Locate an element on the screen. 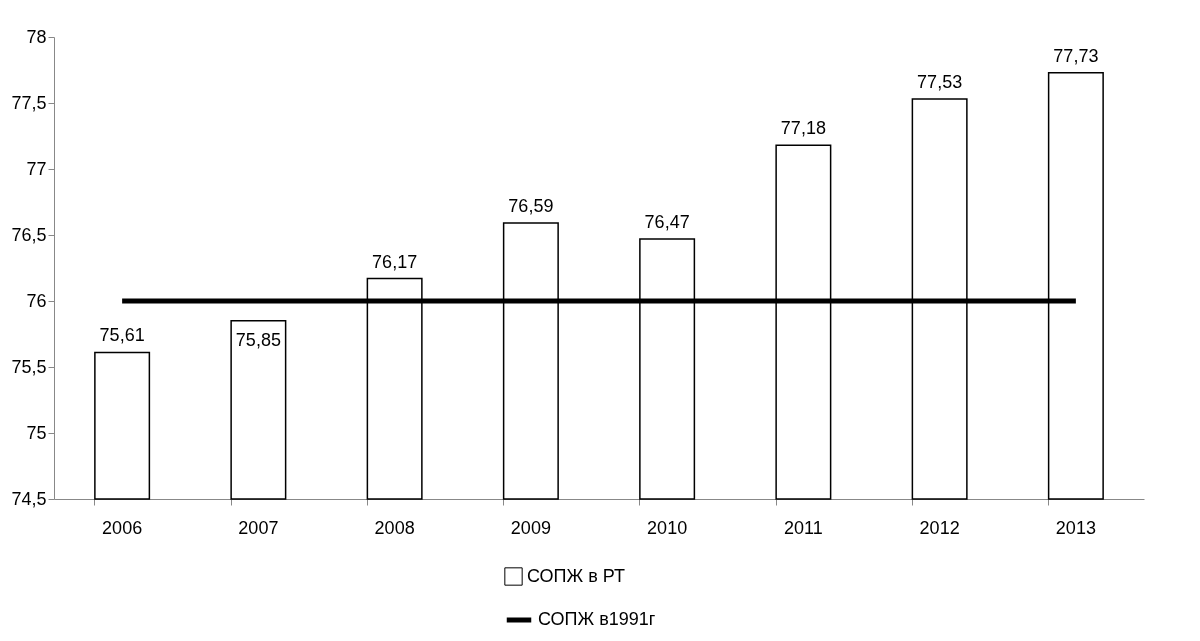  data-label: 77,73 is located at coordinates (1076, 55).